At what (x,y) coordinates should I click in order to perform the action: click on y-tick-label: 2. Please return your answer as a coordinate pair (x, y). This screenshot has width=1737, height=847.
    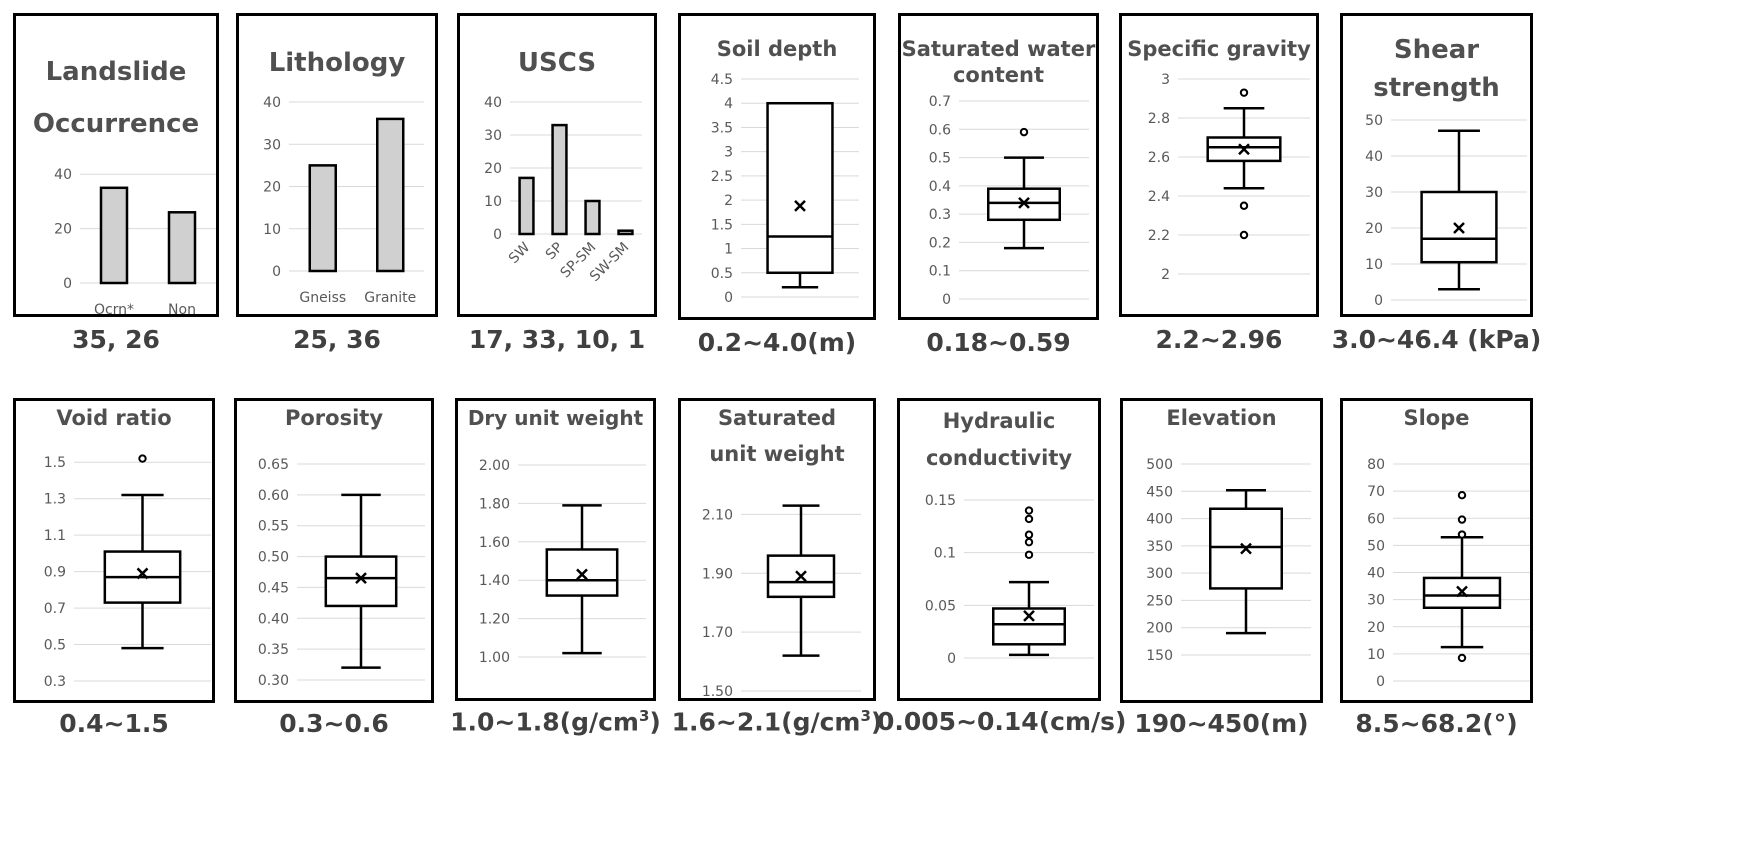
    Looking at the image, I should click on (1165, 275).